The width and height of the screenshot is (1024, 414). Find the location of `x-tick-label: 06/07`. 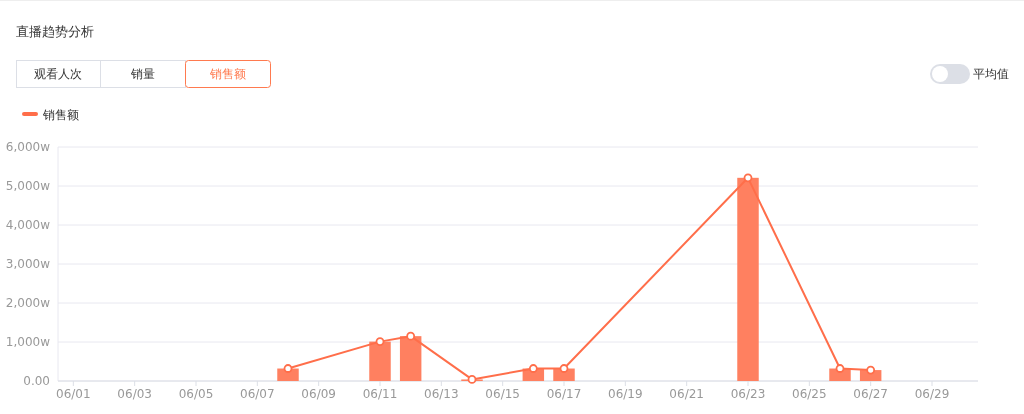

x-tick-label: 06/07 is located at coordinates (257, 394).